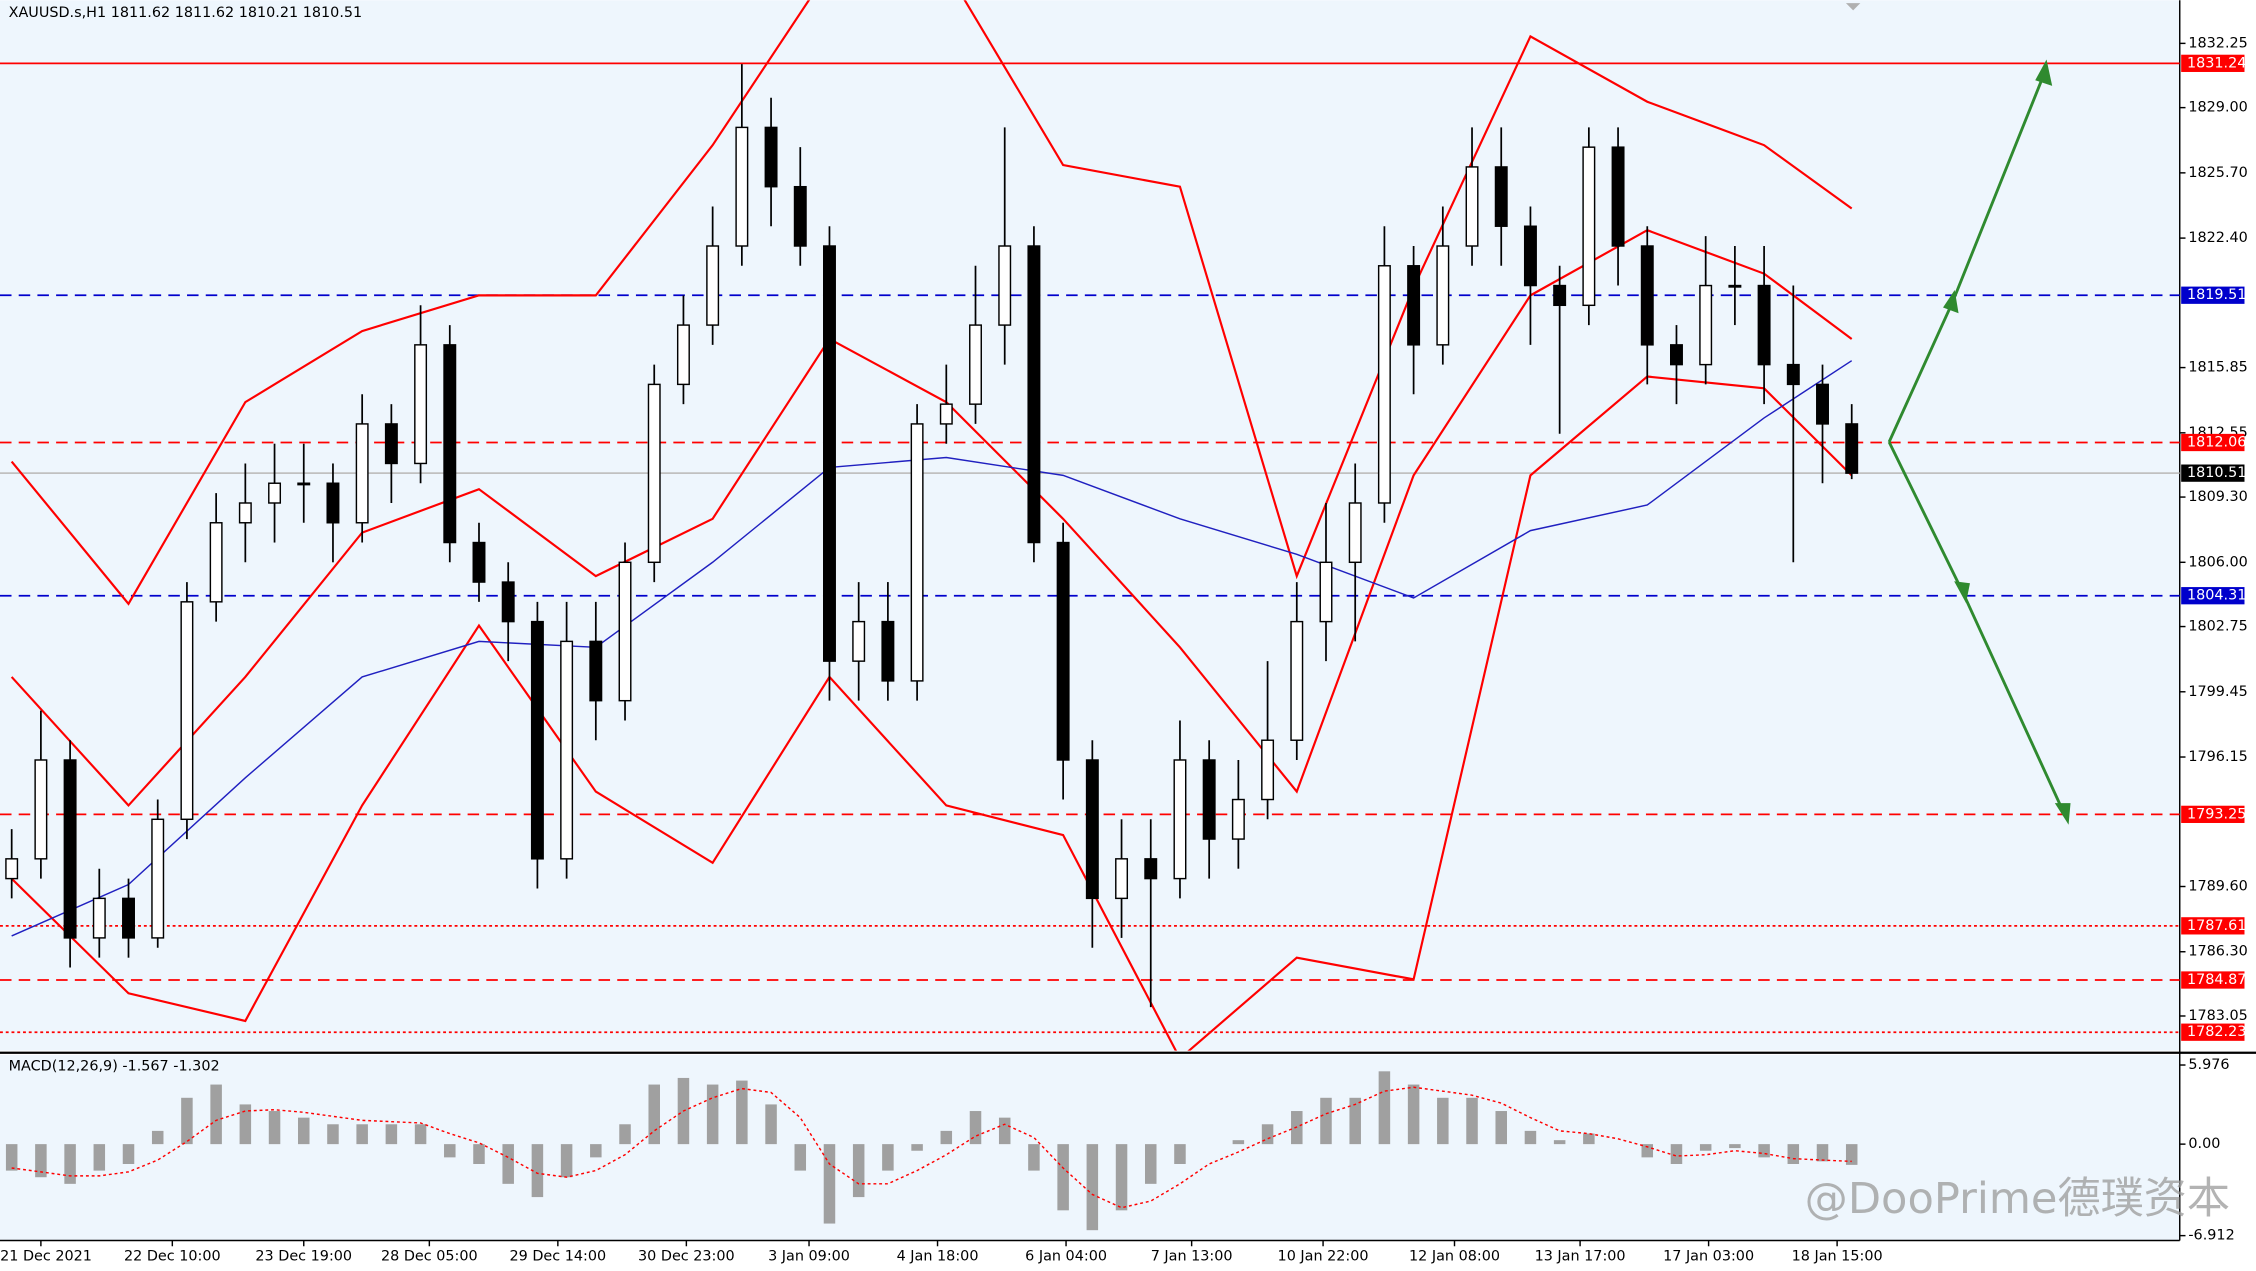 The height and width of the screenshot is (1271, 2256). What do you see at coordinates (172, 1256) in the screenshot?
I see `x-tick-label: 22 Dec 10:00` at bounding box center [172, 1256].